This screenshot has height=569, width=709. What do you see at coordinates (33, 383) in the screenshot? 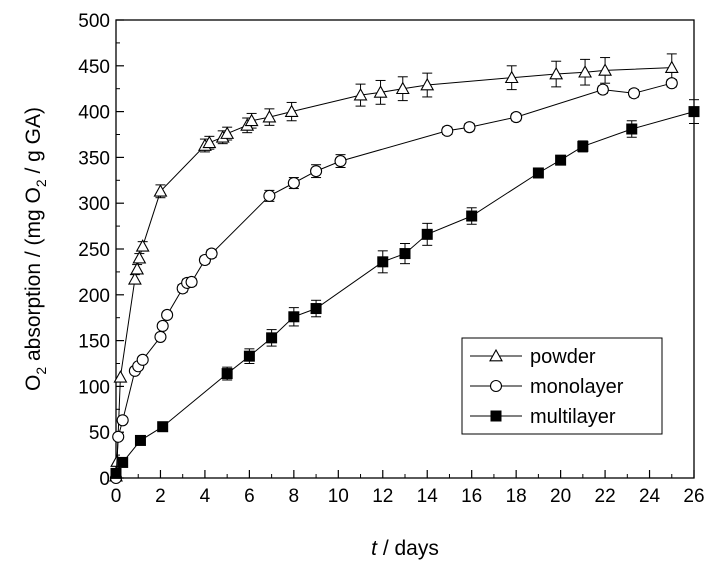
I see `y-axis-title-part-1: O` at bounding box center [33, 383].